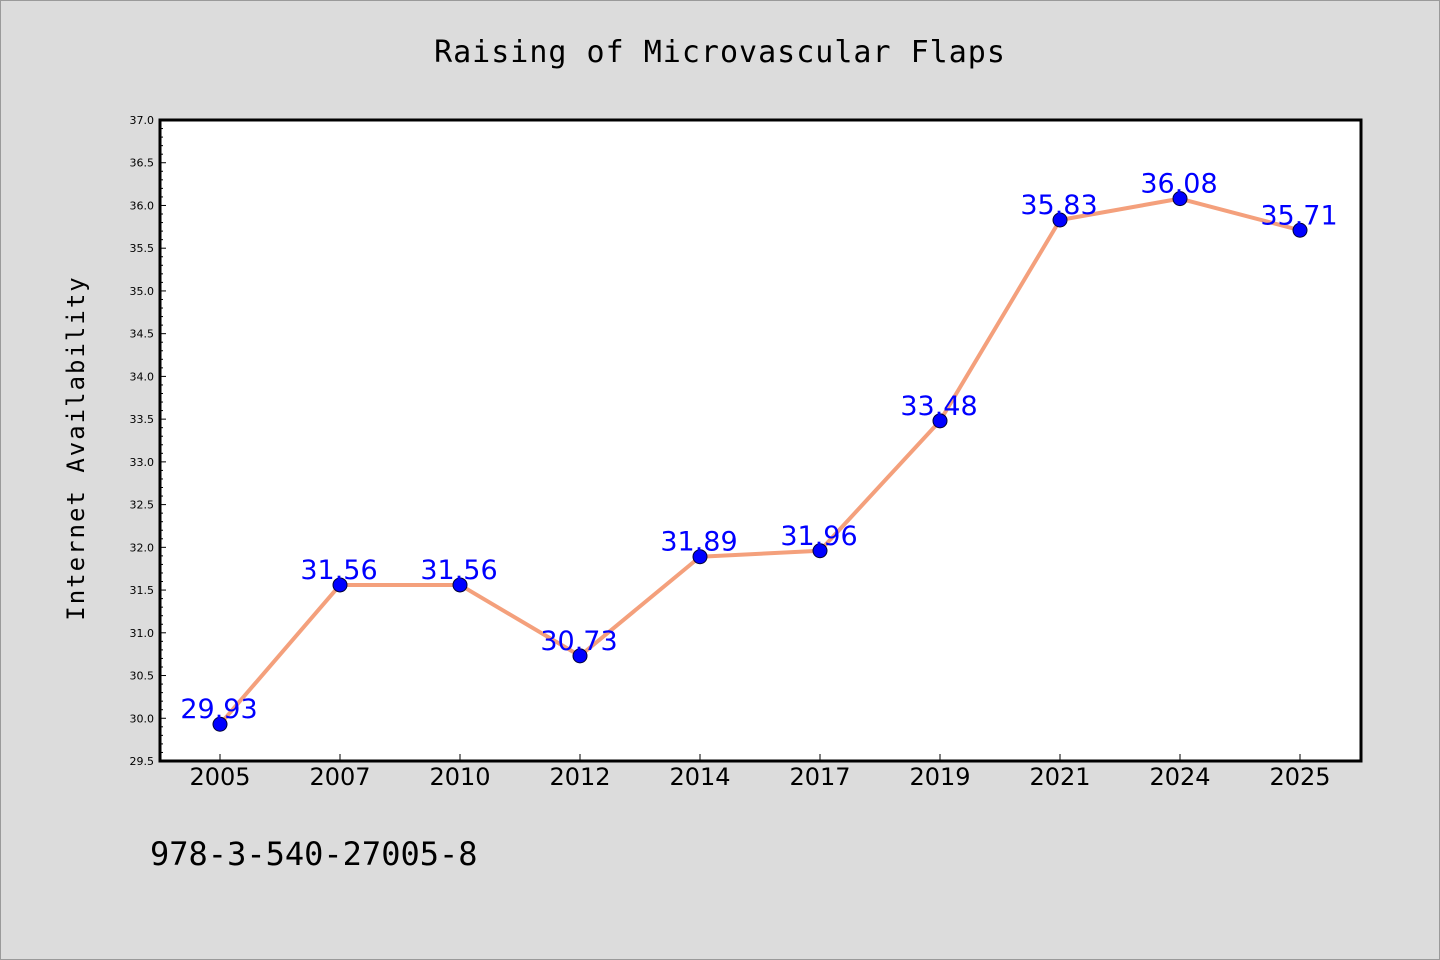  I want to click on footer-isbn: 978-3-540-27005-8, so click(314, 854).